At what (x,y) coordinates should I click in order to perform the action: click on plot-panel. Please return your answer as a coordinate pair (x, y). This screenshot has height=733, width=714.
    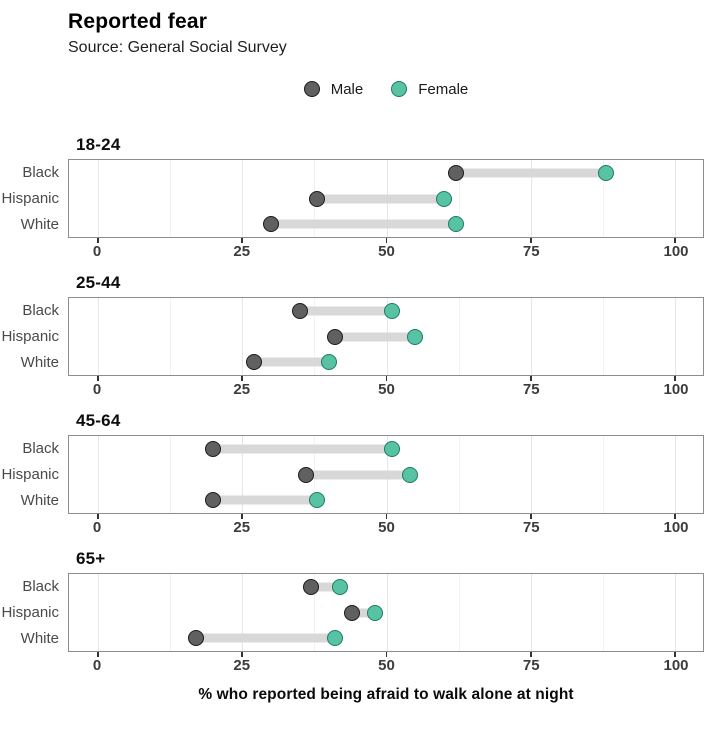
    Looking at the image, I should click on (386, 477).